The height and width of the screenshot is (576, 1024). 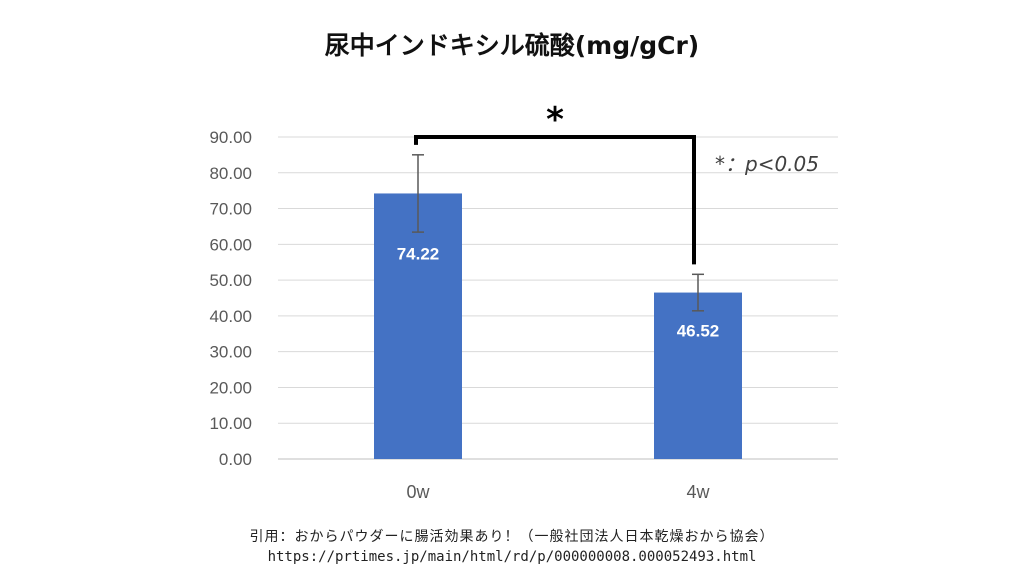 What do you see at coordinates (235, 459) in the screenshot?
I see `y-tick-label: 0.00` at bounding box center [235, 459].